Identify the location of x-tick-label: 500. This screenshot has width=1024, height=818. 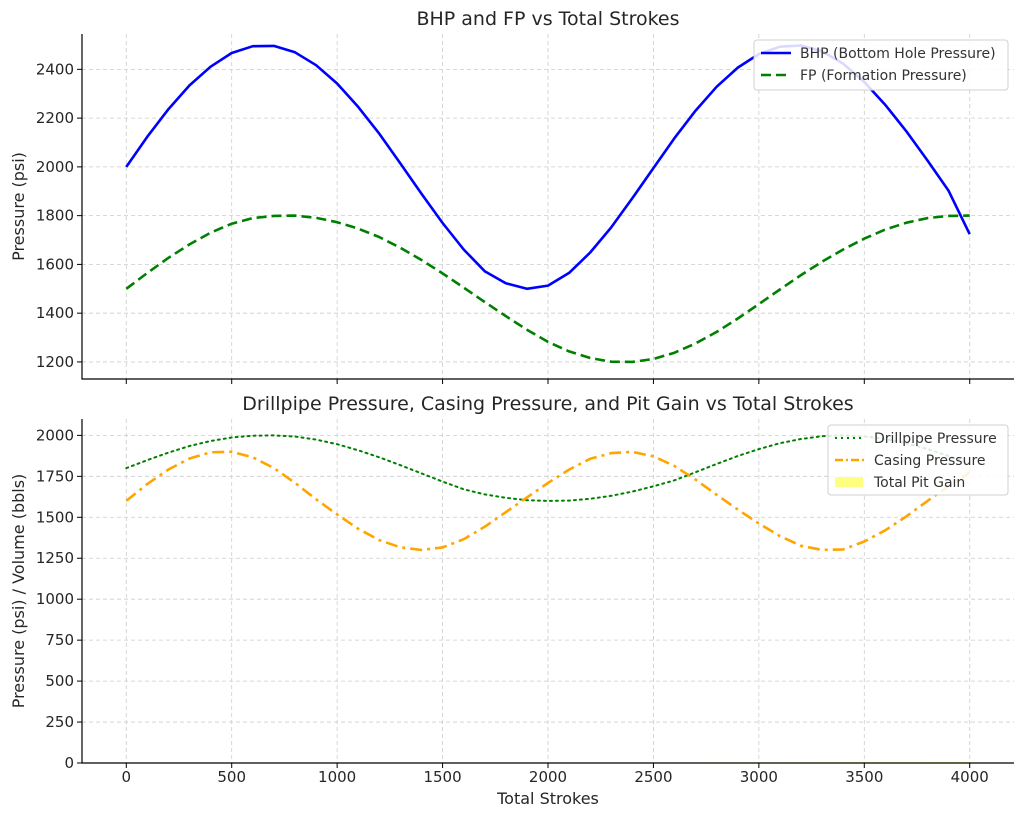
(231, 777).